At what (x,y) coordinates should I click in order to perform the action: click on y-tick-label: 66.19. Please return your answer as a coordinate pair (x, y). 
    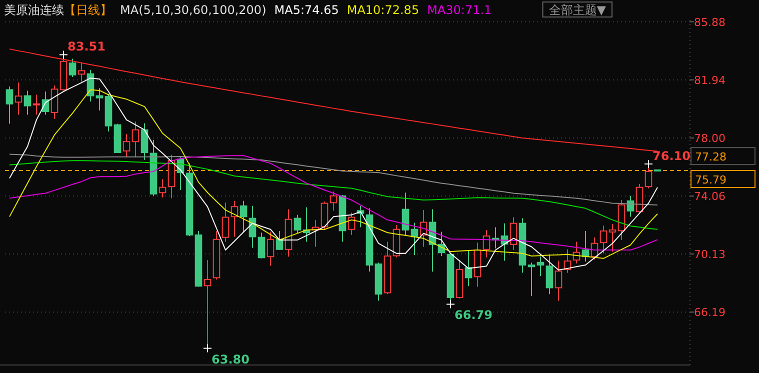
    Looking at the image, I should click on (710, 313).